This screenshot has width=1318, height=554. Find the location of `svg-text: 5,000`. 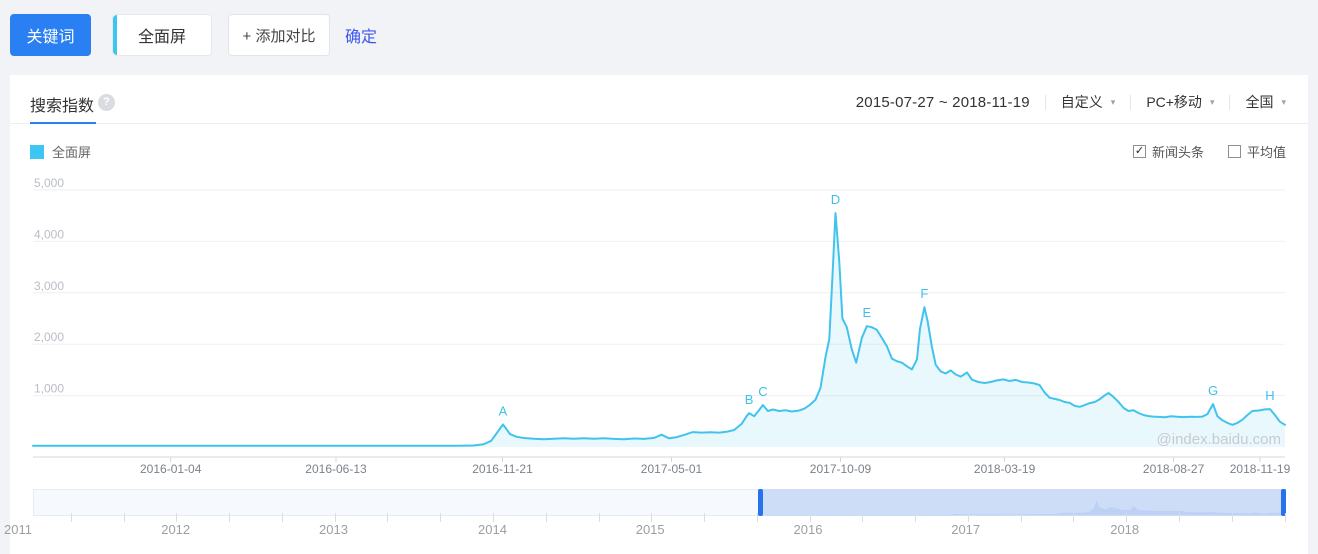

svg-text: 5,000 is located at coordinates (49, 183).